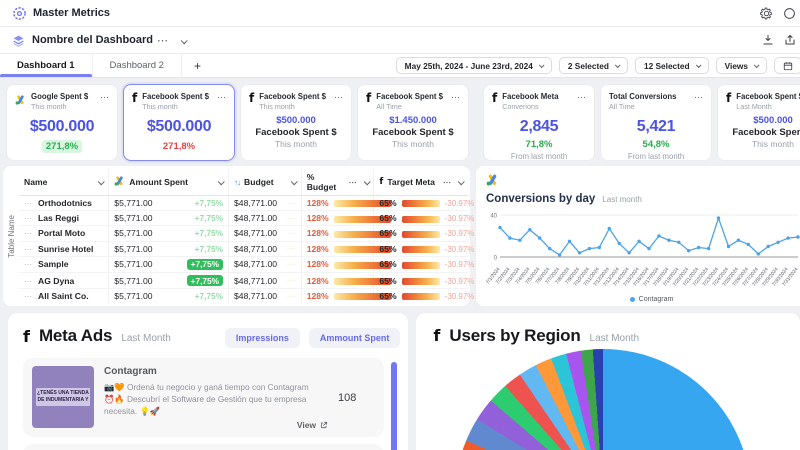 This screenshot has width=800, height=450. Describe the element at coordinates (64, 182) in the screenshot. I see `column-header-name: Name` at that location.